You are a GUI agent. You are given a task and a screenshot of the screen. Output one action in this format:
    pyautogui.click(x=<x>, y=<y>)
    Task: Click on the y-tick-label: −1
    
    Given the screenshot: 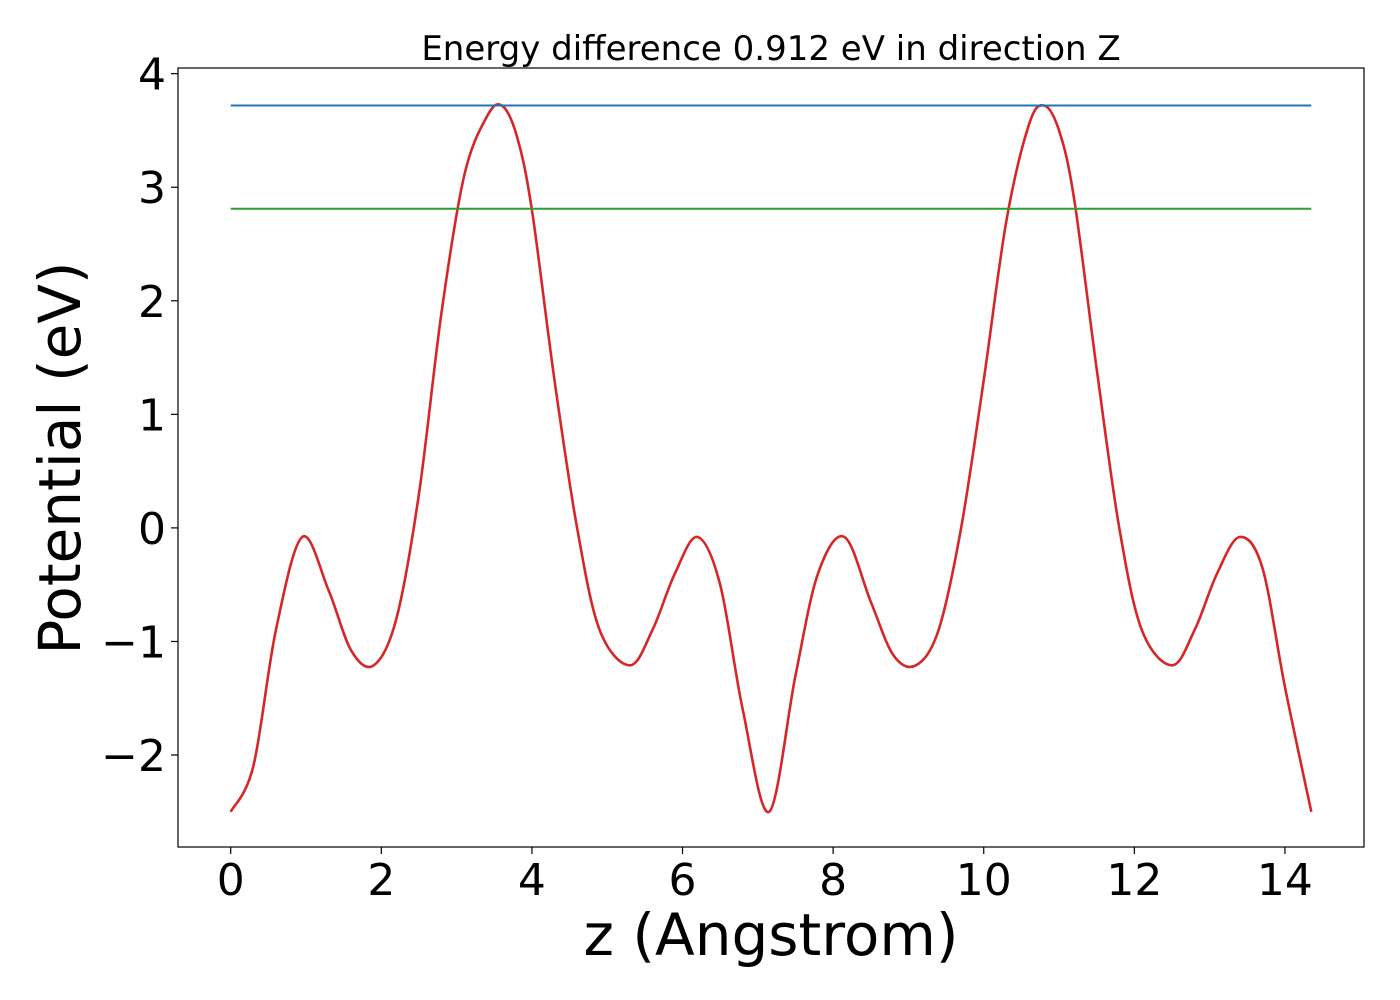 What is the action you would take?
    pyautogui.click(x=133, y=642)
    